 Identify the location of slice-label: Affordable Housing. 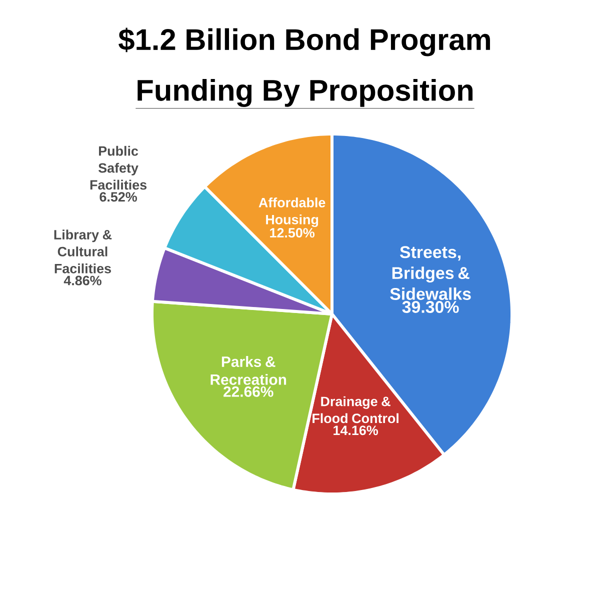
(292, 213).